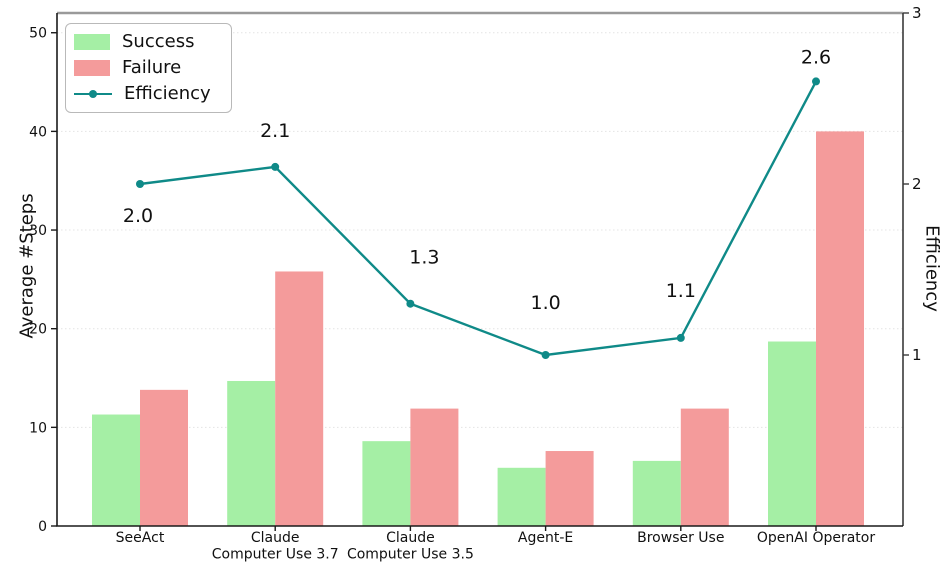  What do you see at coordinates (42, 527) in the screenshot?
I see `left-tick-label: 0` at bounding box center [42, 527].